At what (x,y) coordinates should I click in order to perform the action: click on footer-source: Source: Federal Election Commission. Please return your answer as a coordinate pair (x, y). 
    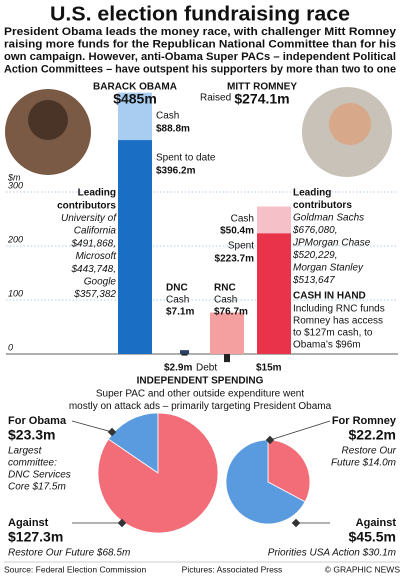
    Looking at the image, I should click on (75, 569).